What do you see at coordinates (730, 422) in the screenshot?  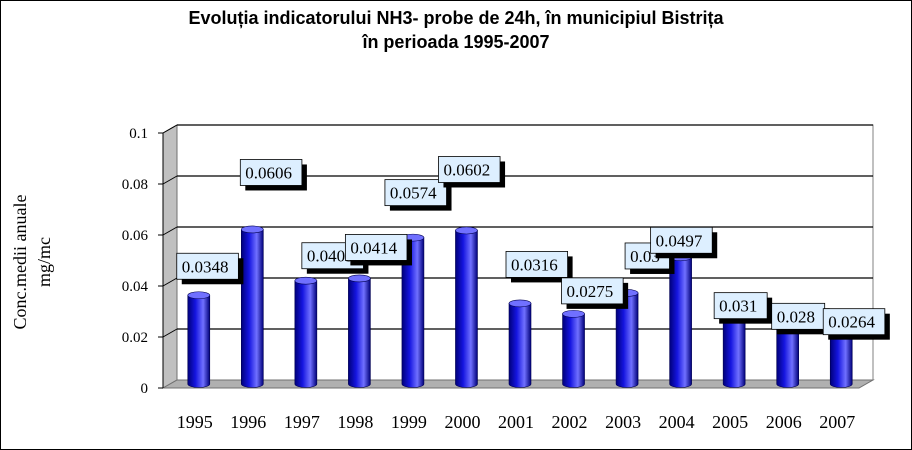 I see `x-tick-label: 2005` at bounding box center [730, 422].